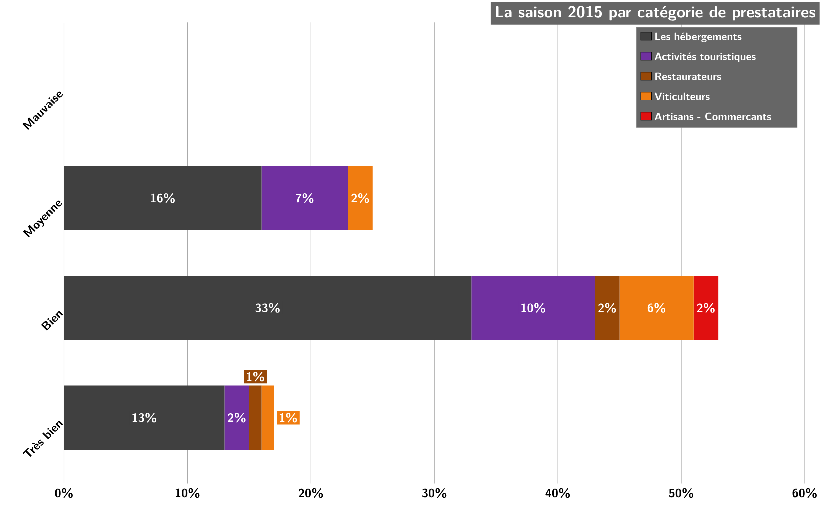 The width and height of the screenshot is (822, 518). Describe the element at coordinates (52, 321) in the screenshot. I see `y-tick-label: Bien` at that location.